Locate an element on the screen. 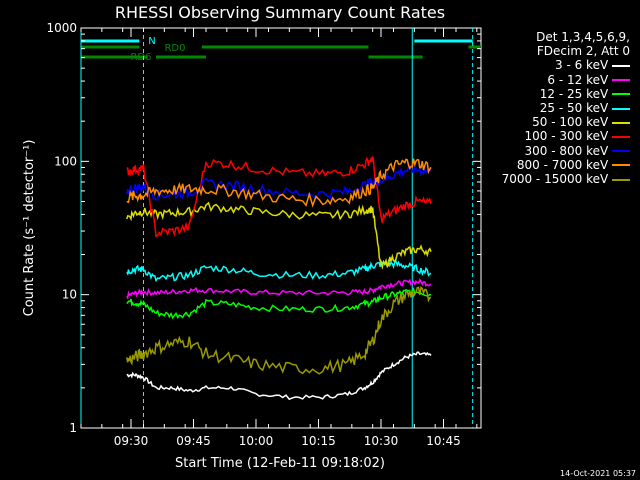  legend-entry: 7000 - 15000 keV is located at coordinates (566, 179).